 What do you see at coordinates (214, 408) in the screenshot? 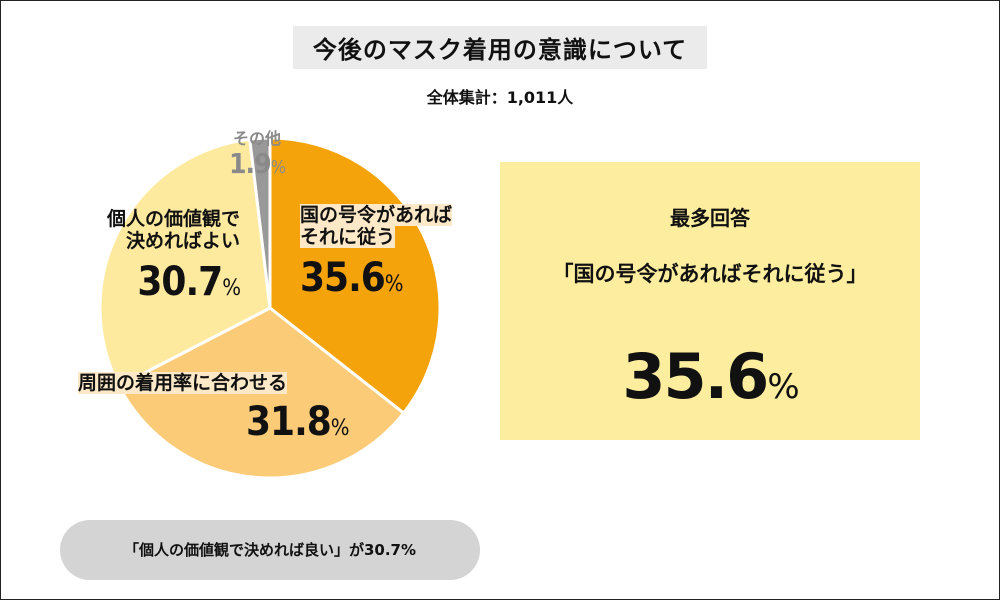
I see `slice-label-surrounding-rate: 周囲の着用率に合わせる 31.8%` at bounding box center [214, 408].